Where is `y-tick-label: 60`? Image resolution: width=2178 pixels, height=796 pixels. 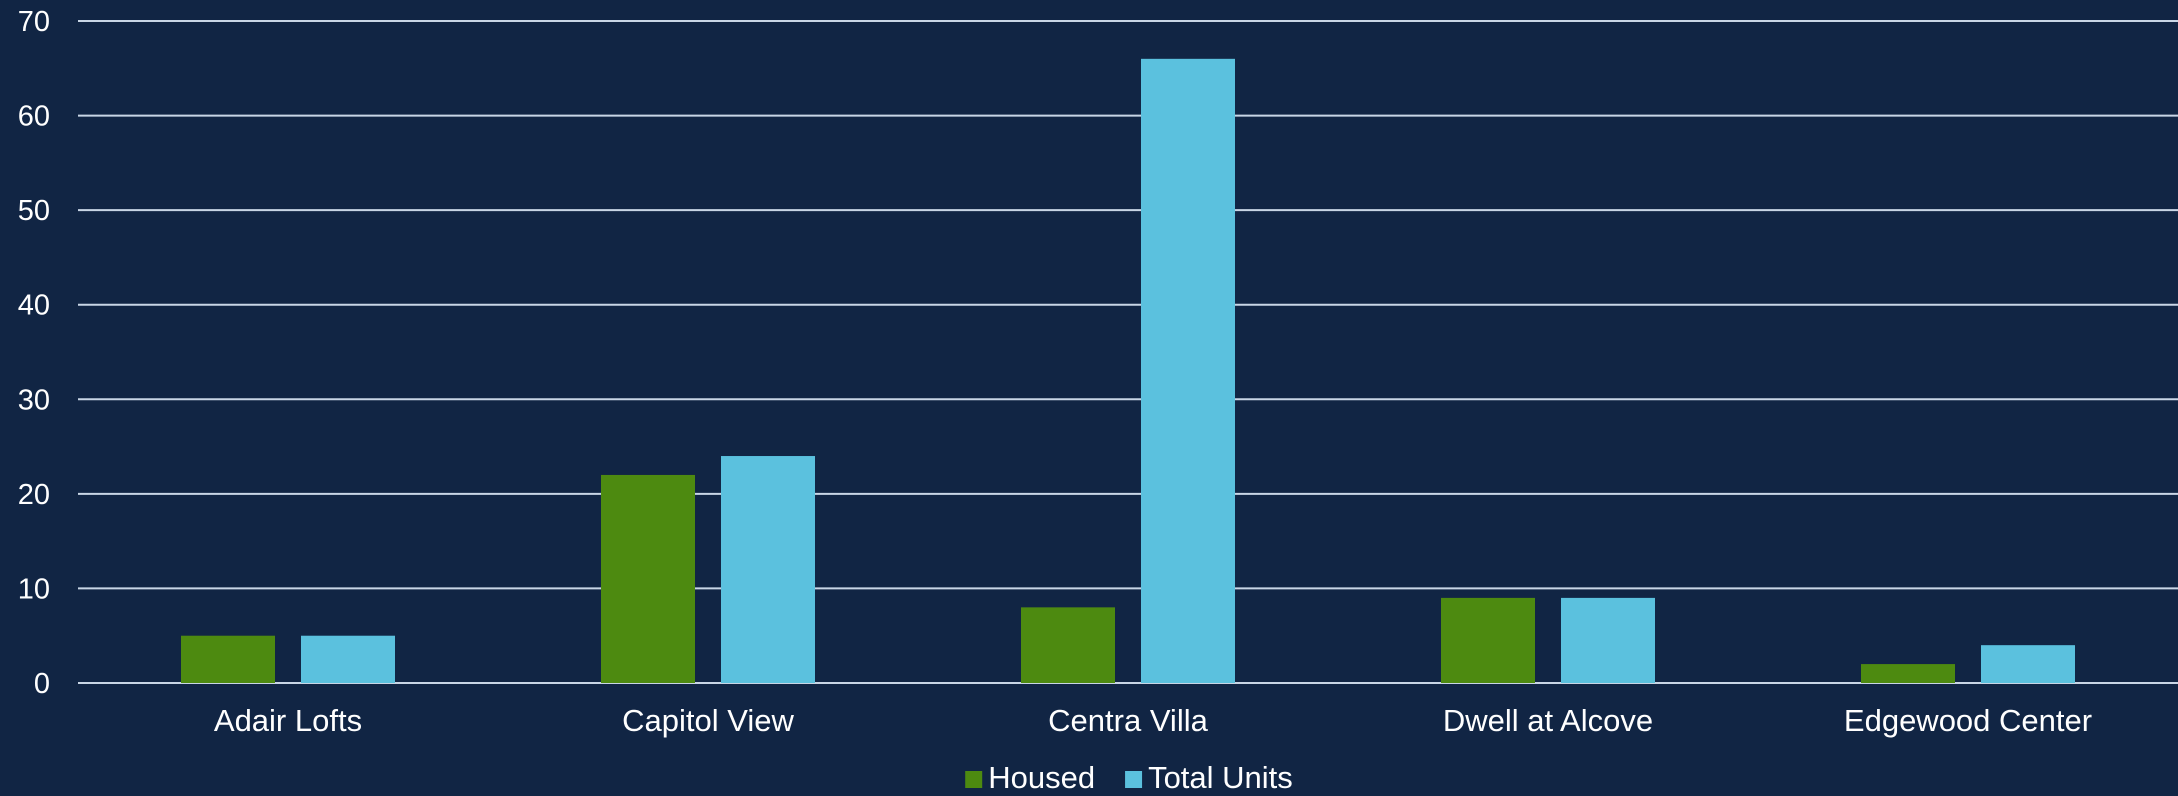 y-tick-label: 60 is located at coordinates (34, 117).